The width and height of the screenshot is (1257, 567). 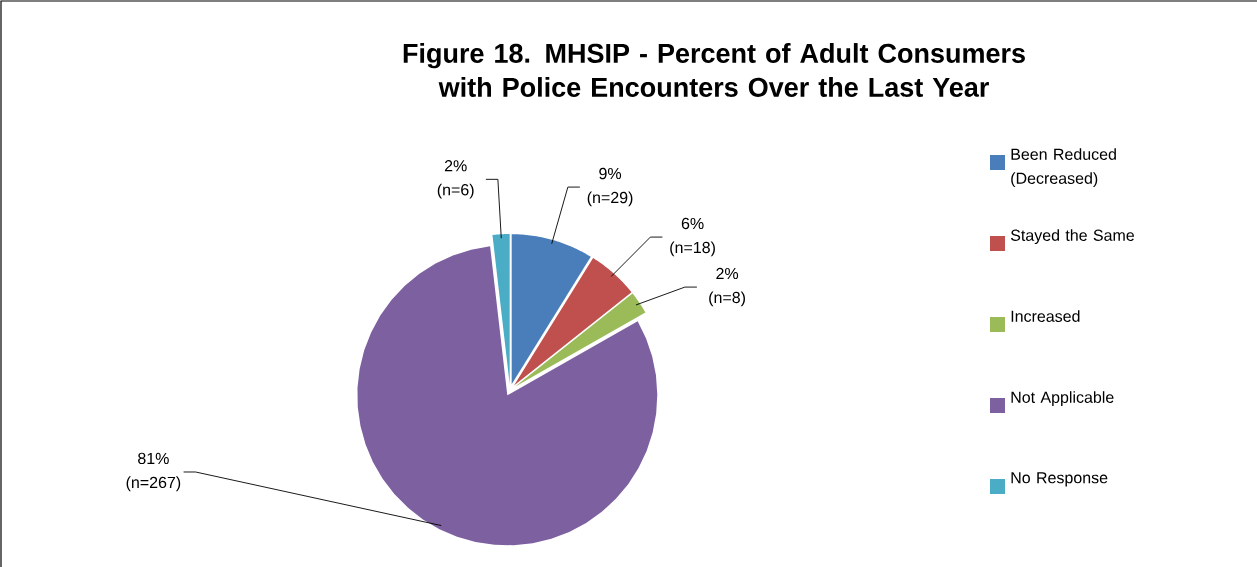 I want to click on legend-label: Increased, so click(x=1045, y=316).